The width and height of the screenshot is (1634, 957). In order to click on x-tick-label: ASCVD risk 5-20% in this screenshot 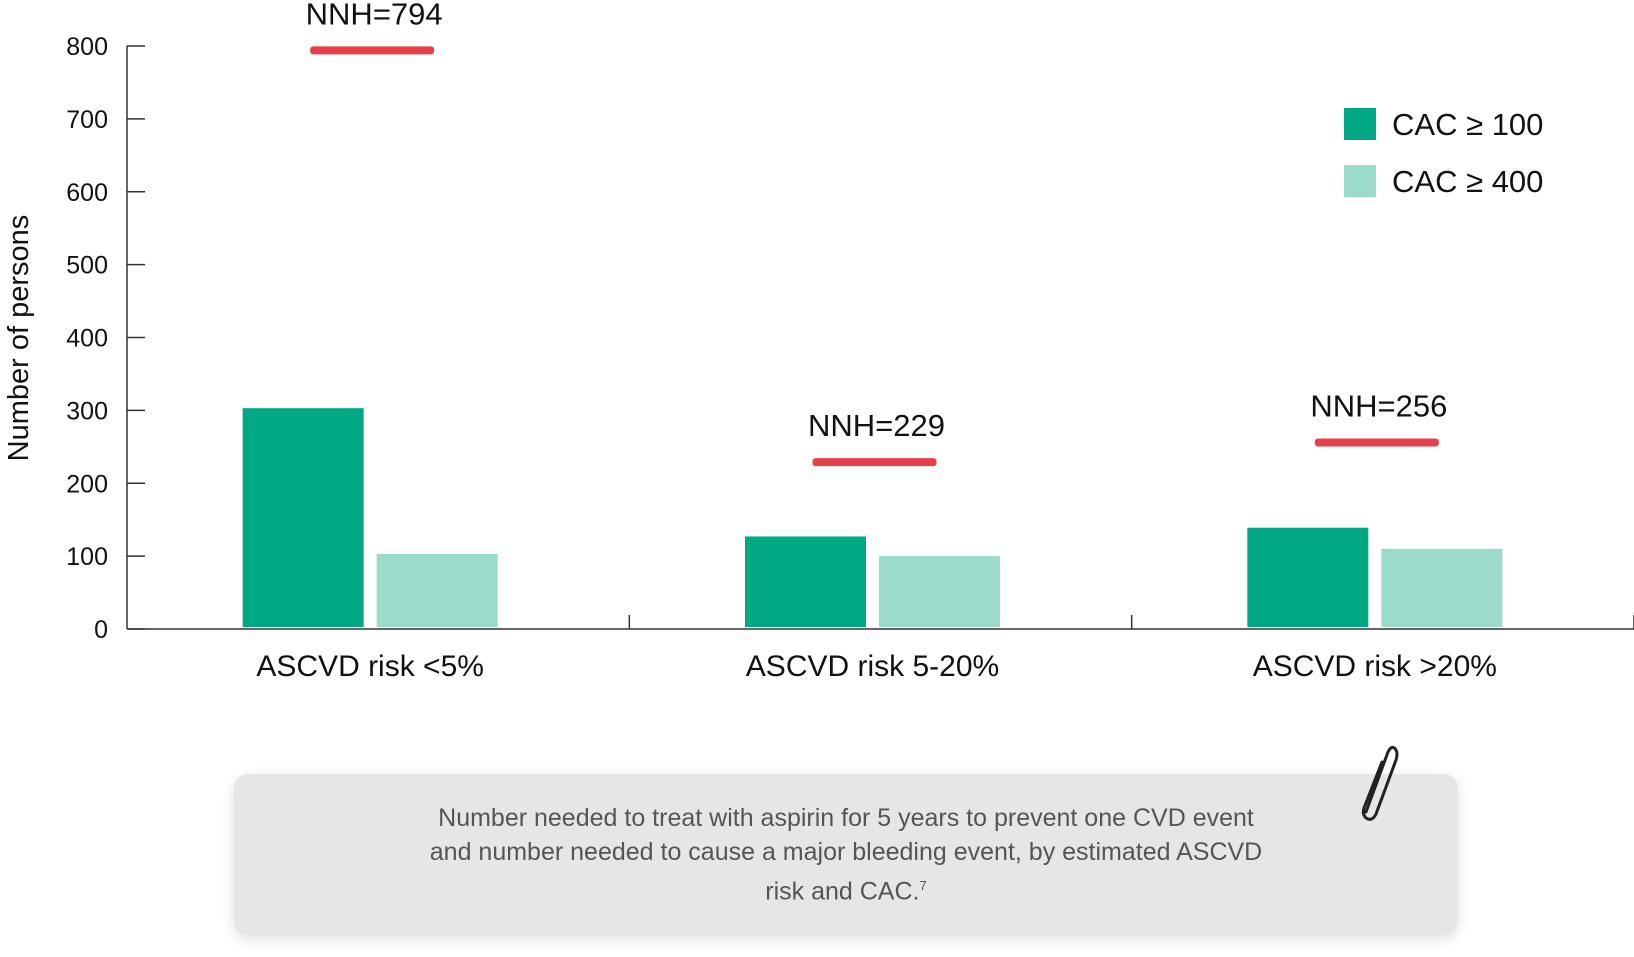, I will do `click(872, 666)`.